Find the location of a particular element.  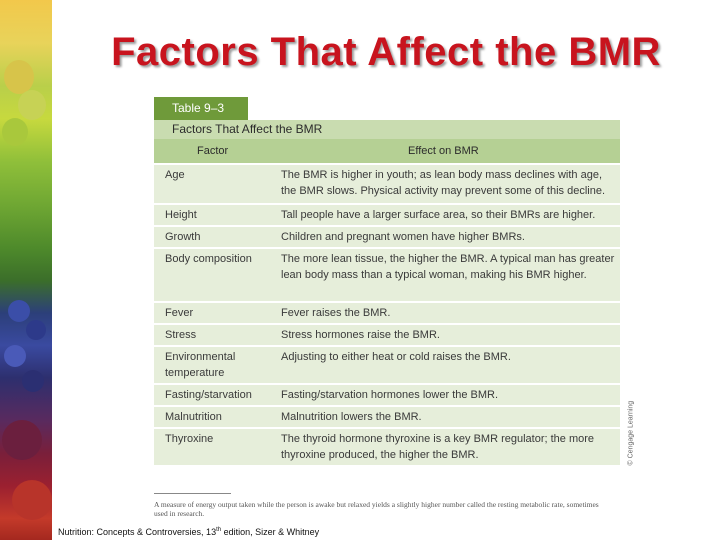

factor-cell: Malnutrition is located at coordinates (193, 417).